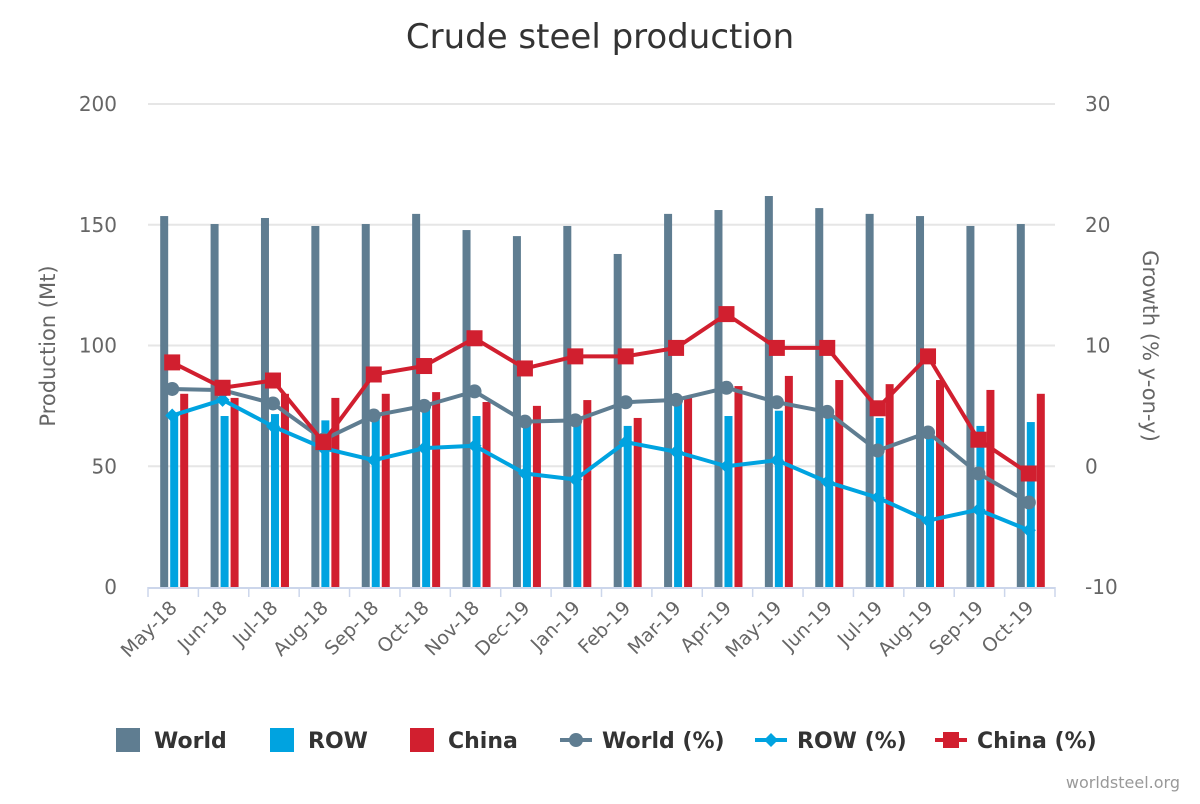 The width and height of the screenshot is (1200, 804). I want to click on legend-item-china-pct: China (%), so click(1016, 741).